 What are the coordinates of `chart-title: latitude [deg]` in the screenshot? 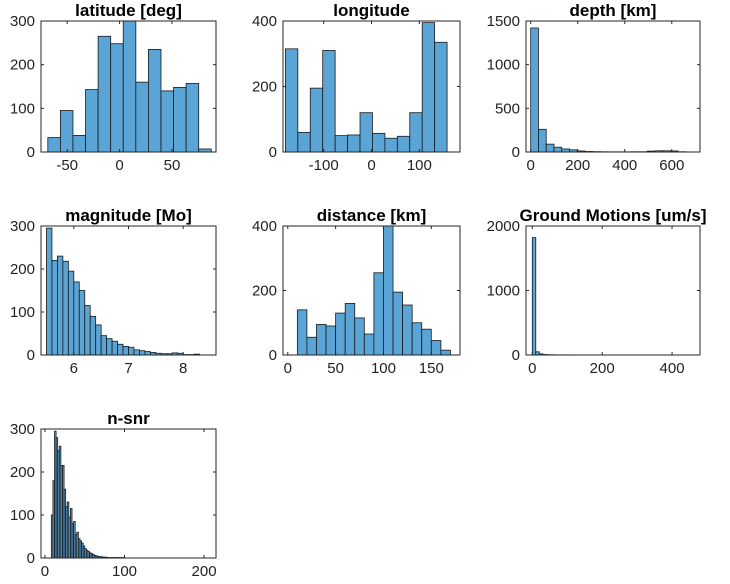 It's located at (128, 10).